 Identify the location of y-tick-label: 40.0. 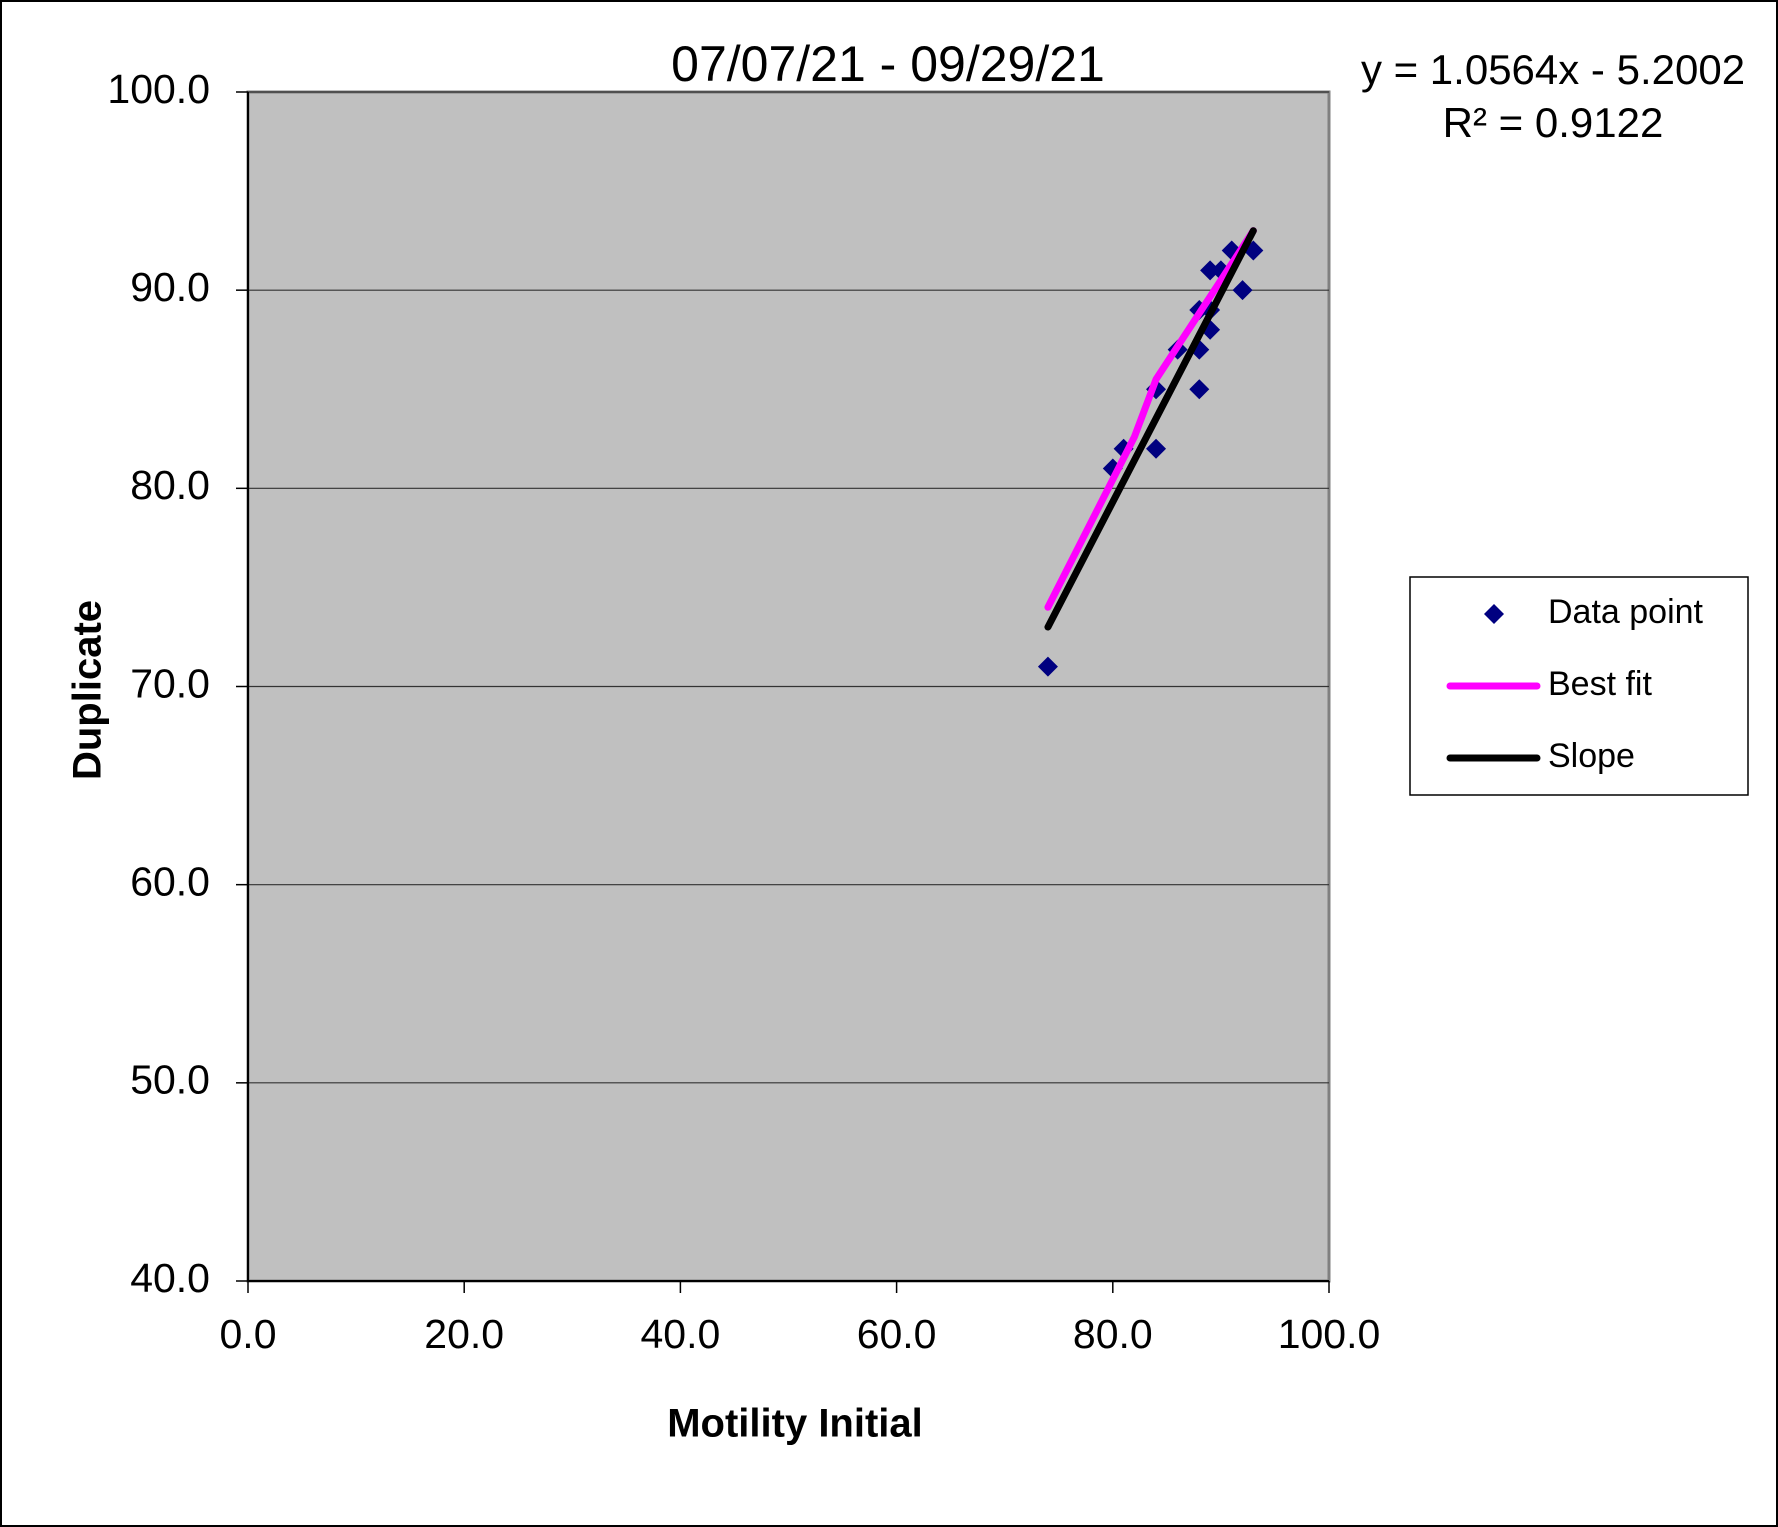
(170, 1278).